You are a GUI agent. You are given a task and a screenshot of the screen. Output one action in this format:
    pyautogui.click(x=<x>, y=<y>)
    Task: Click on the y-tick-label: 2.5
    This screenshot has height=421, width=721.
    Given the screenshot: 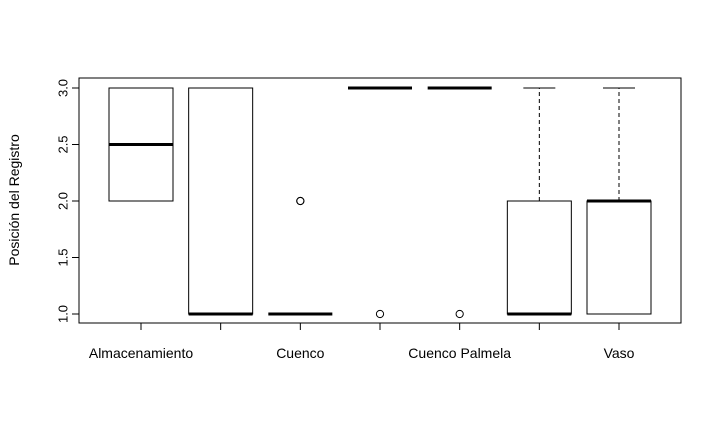 What is the action you would take?
    pyautogui.click(x=63, y=144)
    